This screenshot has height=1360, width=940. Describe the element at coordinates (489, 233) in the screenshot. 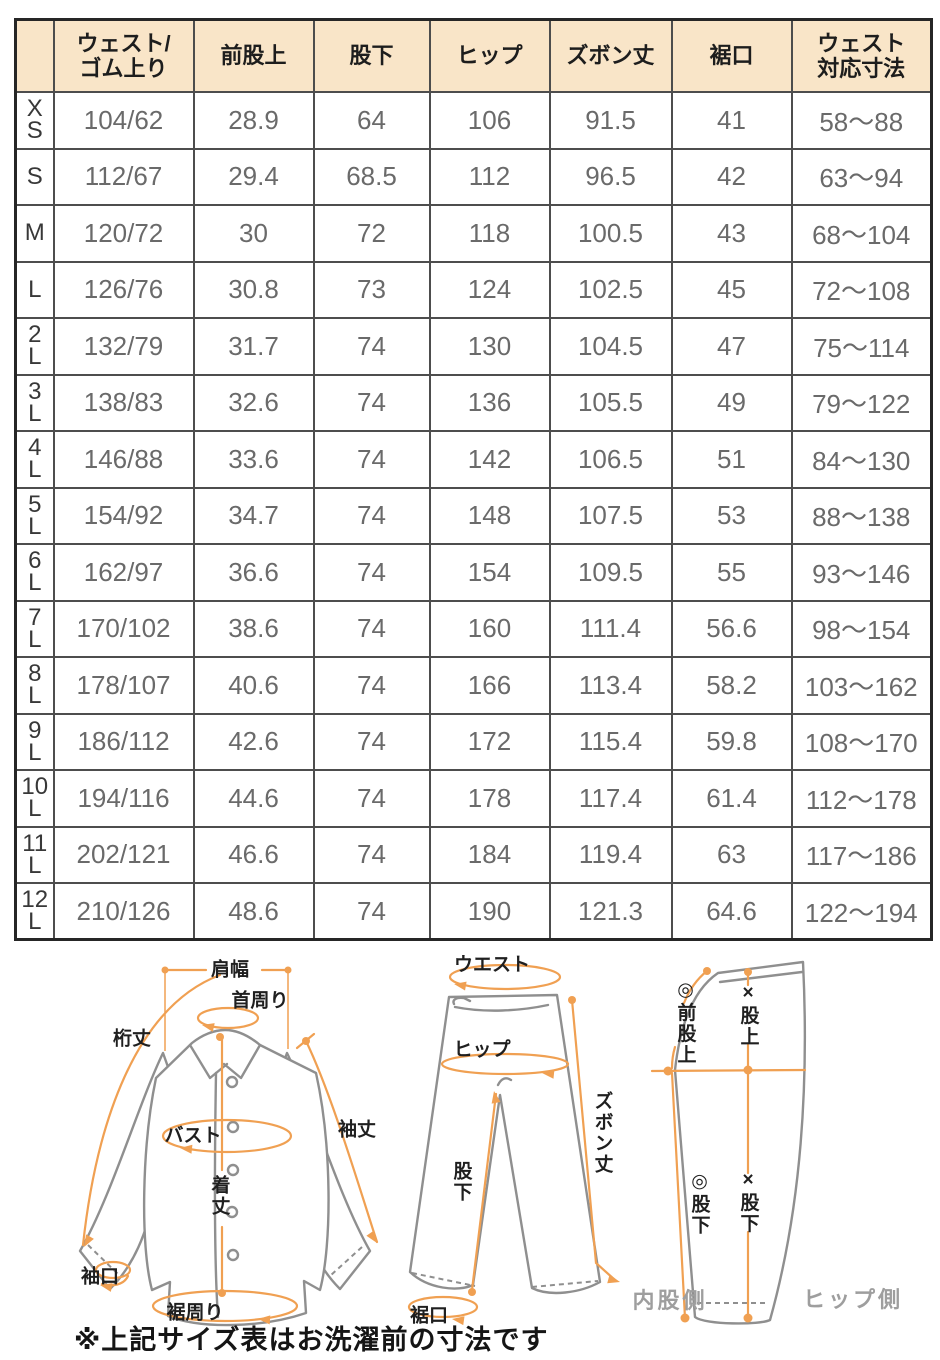

I see `table-value-cell: 118` at that location.